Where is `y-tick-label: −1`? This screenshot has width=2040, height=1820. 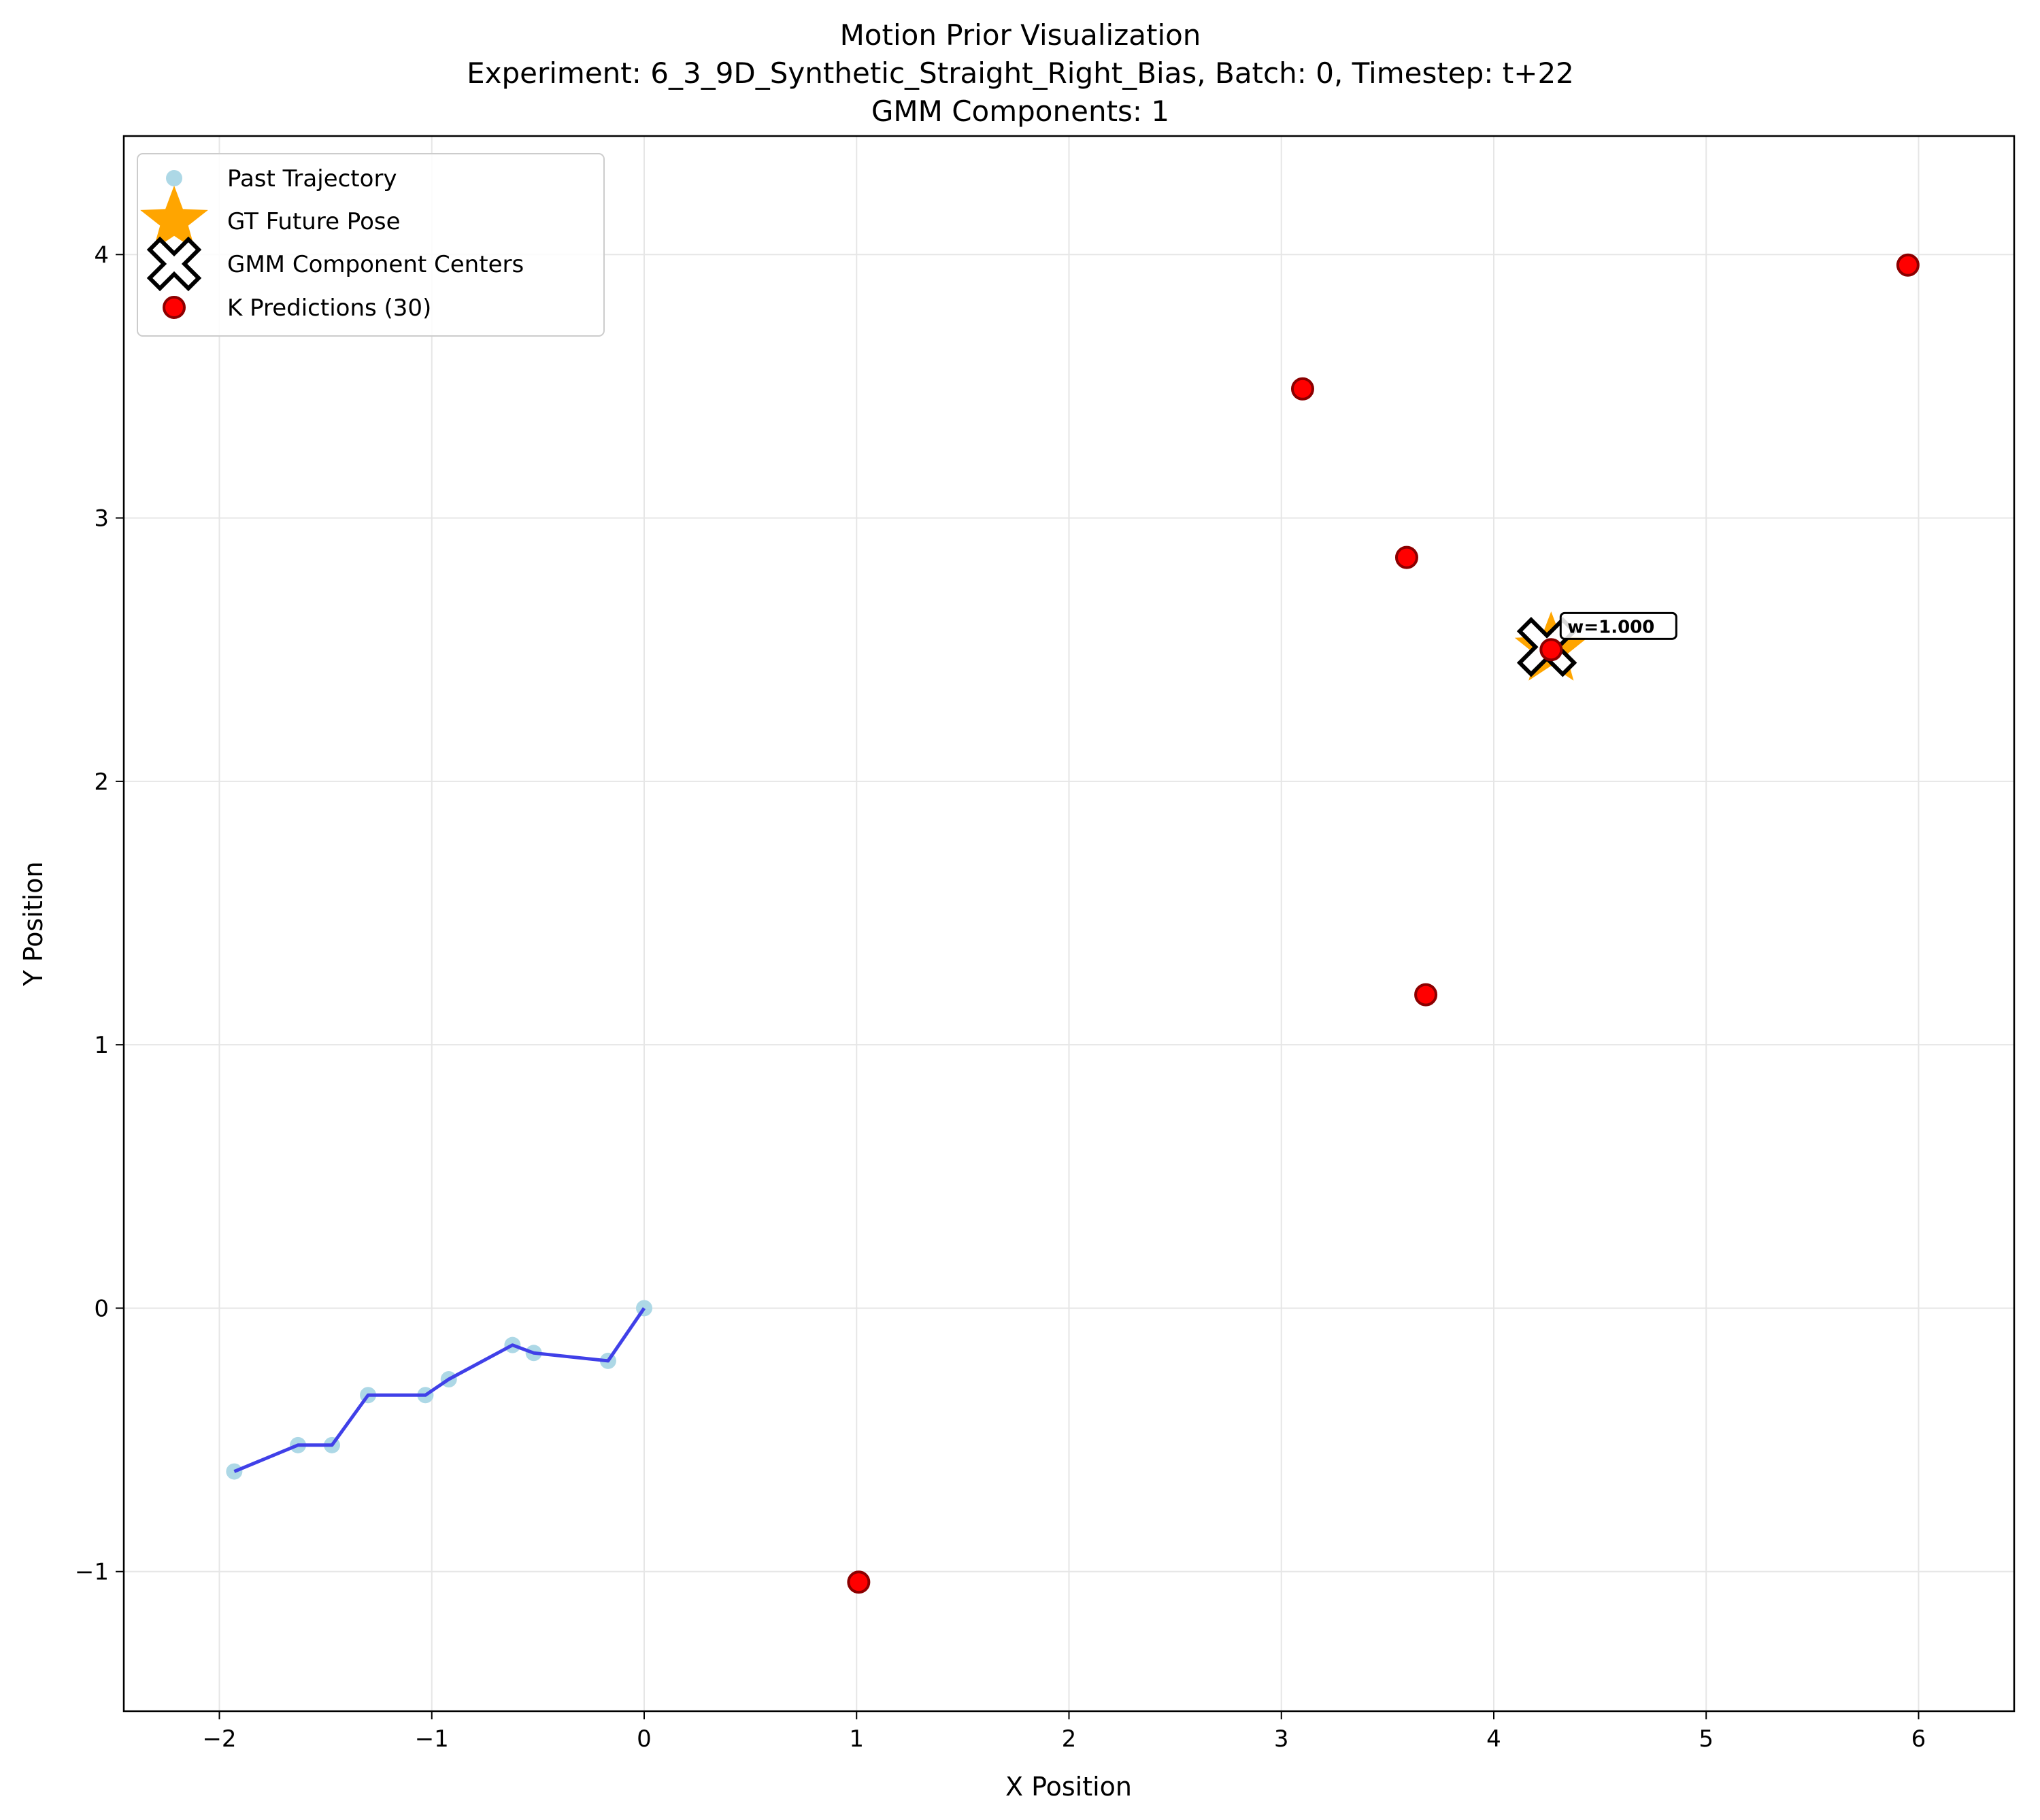
y-tick-label: −1 is located at coordinates (92, 1572).